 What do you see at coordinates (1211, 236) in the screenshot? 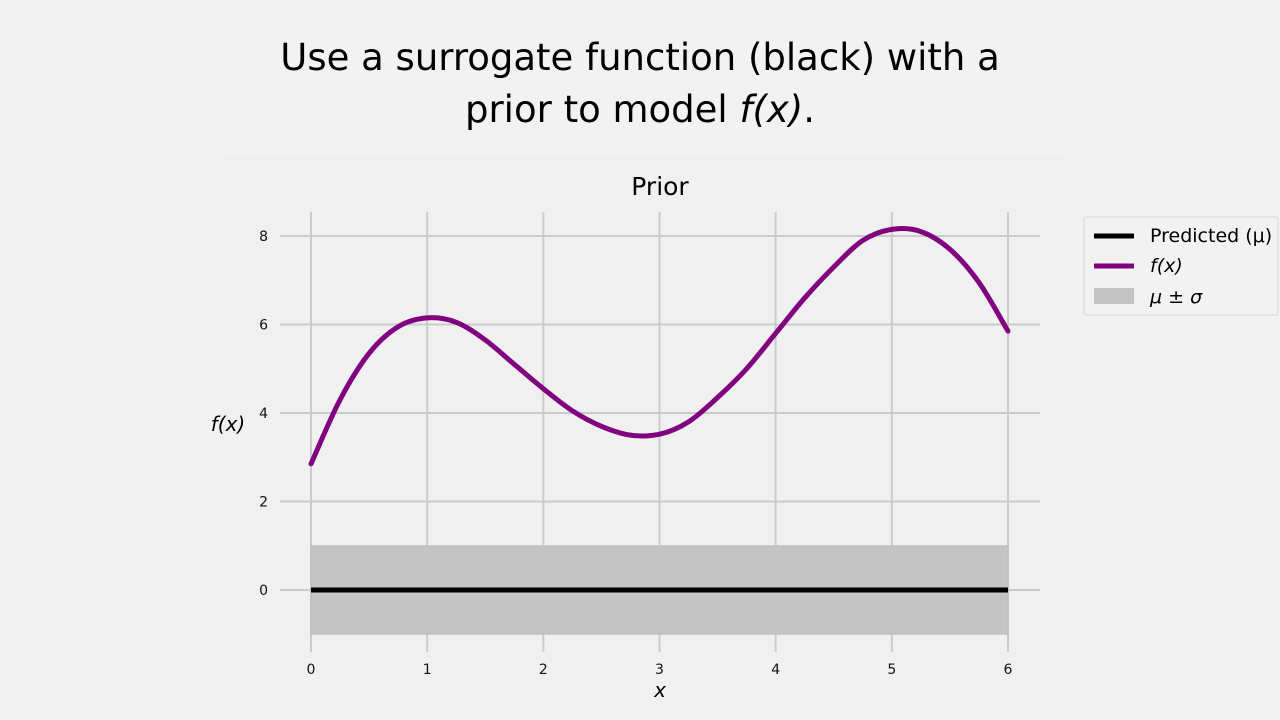
I see `legend-predicted-label: Predicted (μ)` at bounding box center [1211, 236].